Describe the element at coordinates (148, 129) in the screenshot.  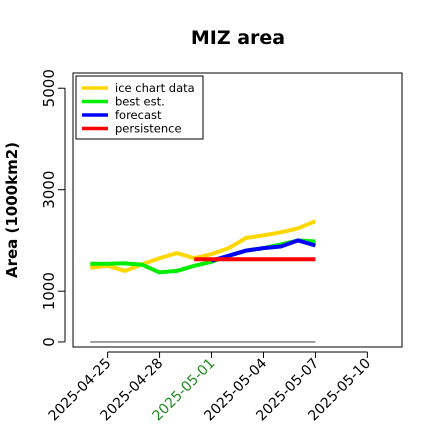
I see `legend-label: persistence` at that location.